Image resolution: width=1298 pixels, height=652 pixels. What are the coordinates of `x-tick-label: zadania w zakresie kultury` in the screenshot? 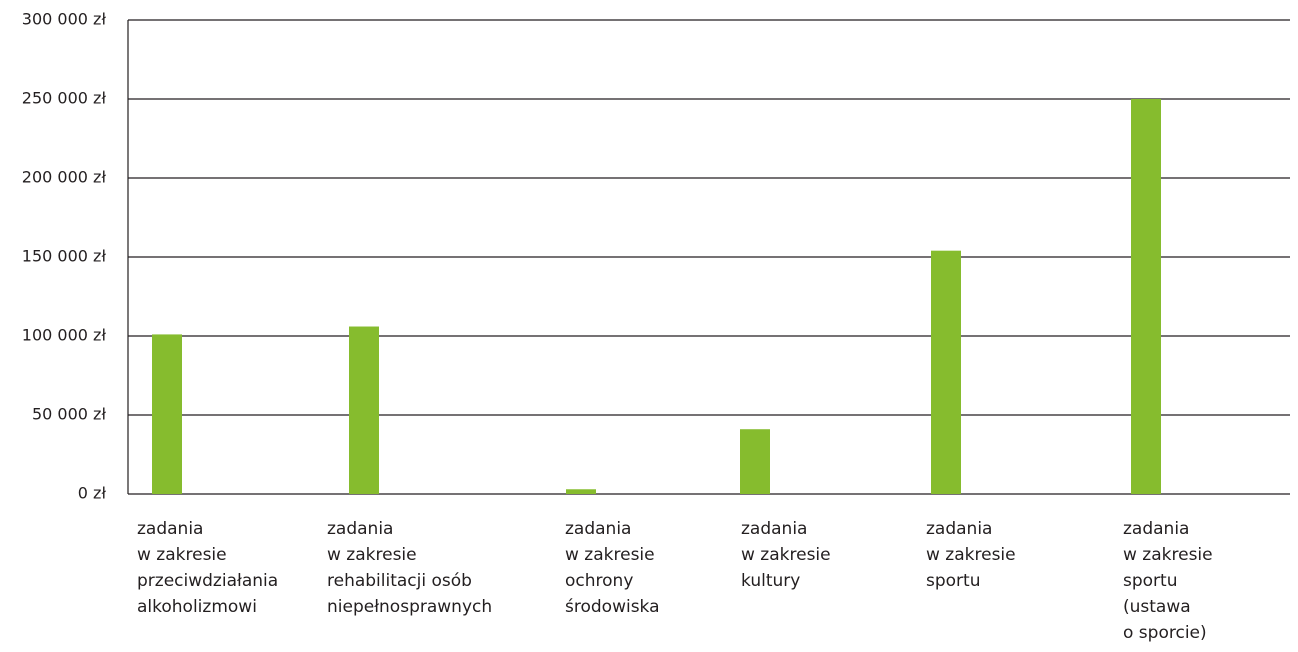 It's located at (786, 555).